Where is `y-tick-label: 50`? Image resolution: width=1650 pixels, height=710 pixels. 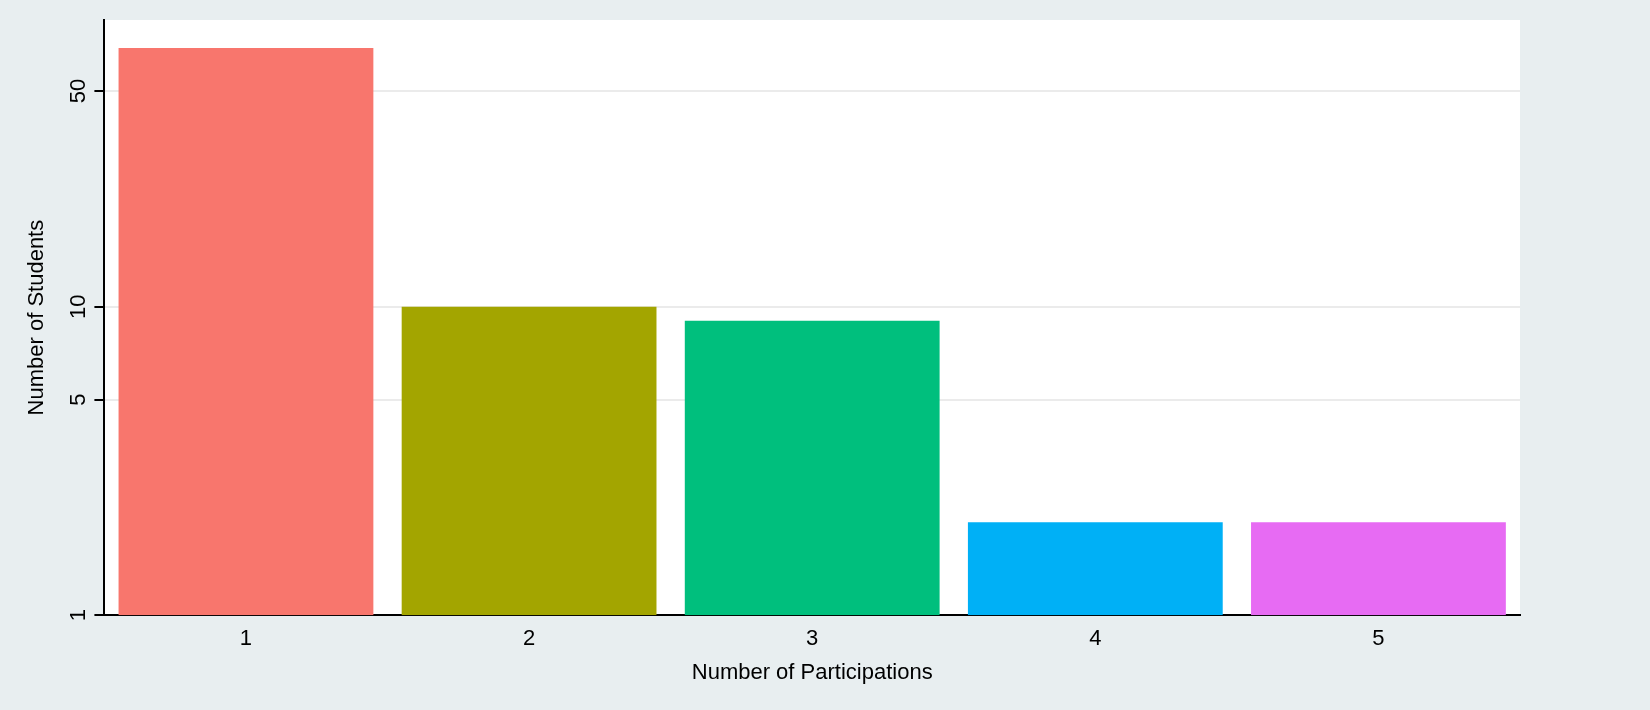
y-tick-label: 50 is located at coordinates (78, 91).